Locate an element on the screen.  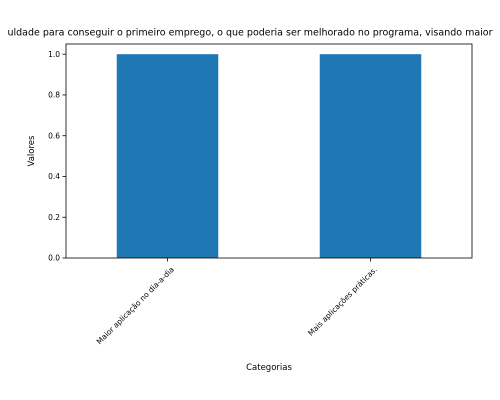
y-tick-label-5: 1.0 is located at coordinates (54, 54).